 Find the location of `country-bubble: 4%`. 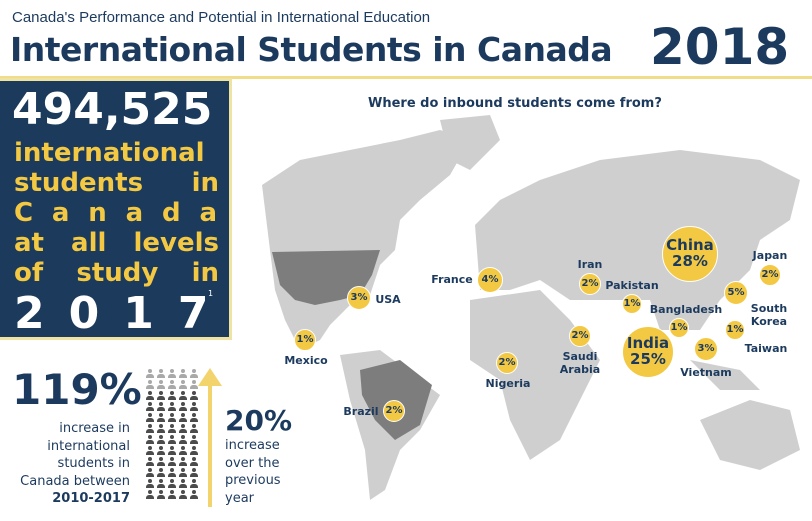

country-bubble: 4% is located at coordinates (490, 280).